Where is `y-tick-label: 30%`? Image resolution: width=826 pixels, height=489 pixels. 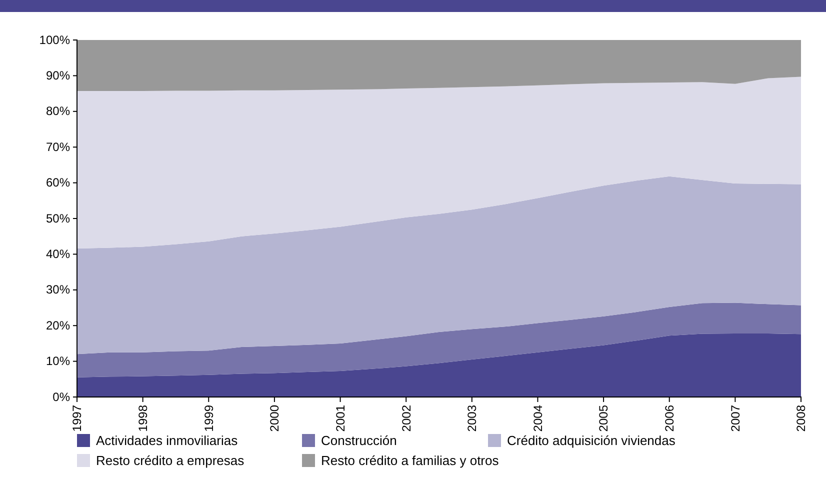 y-tick-label: 30% is located at coordinates (58, 289).